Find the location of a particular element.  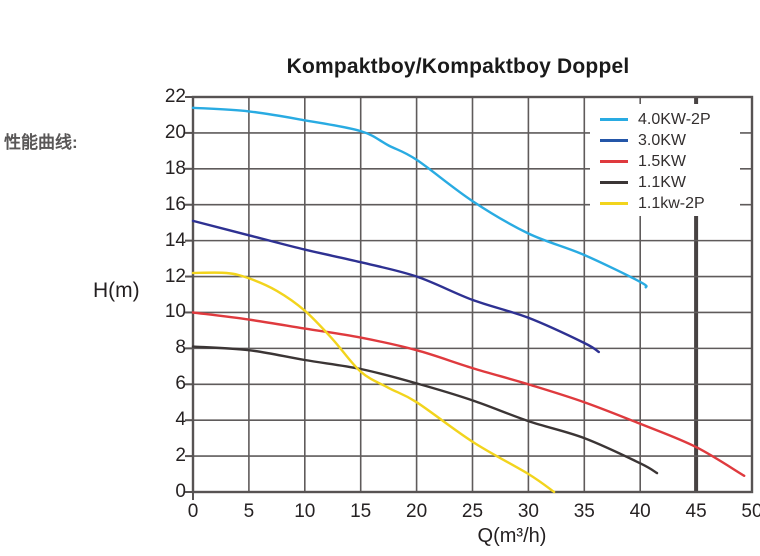

y-tick-label: 6 is located at coordinates (180, 384).